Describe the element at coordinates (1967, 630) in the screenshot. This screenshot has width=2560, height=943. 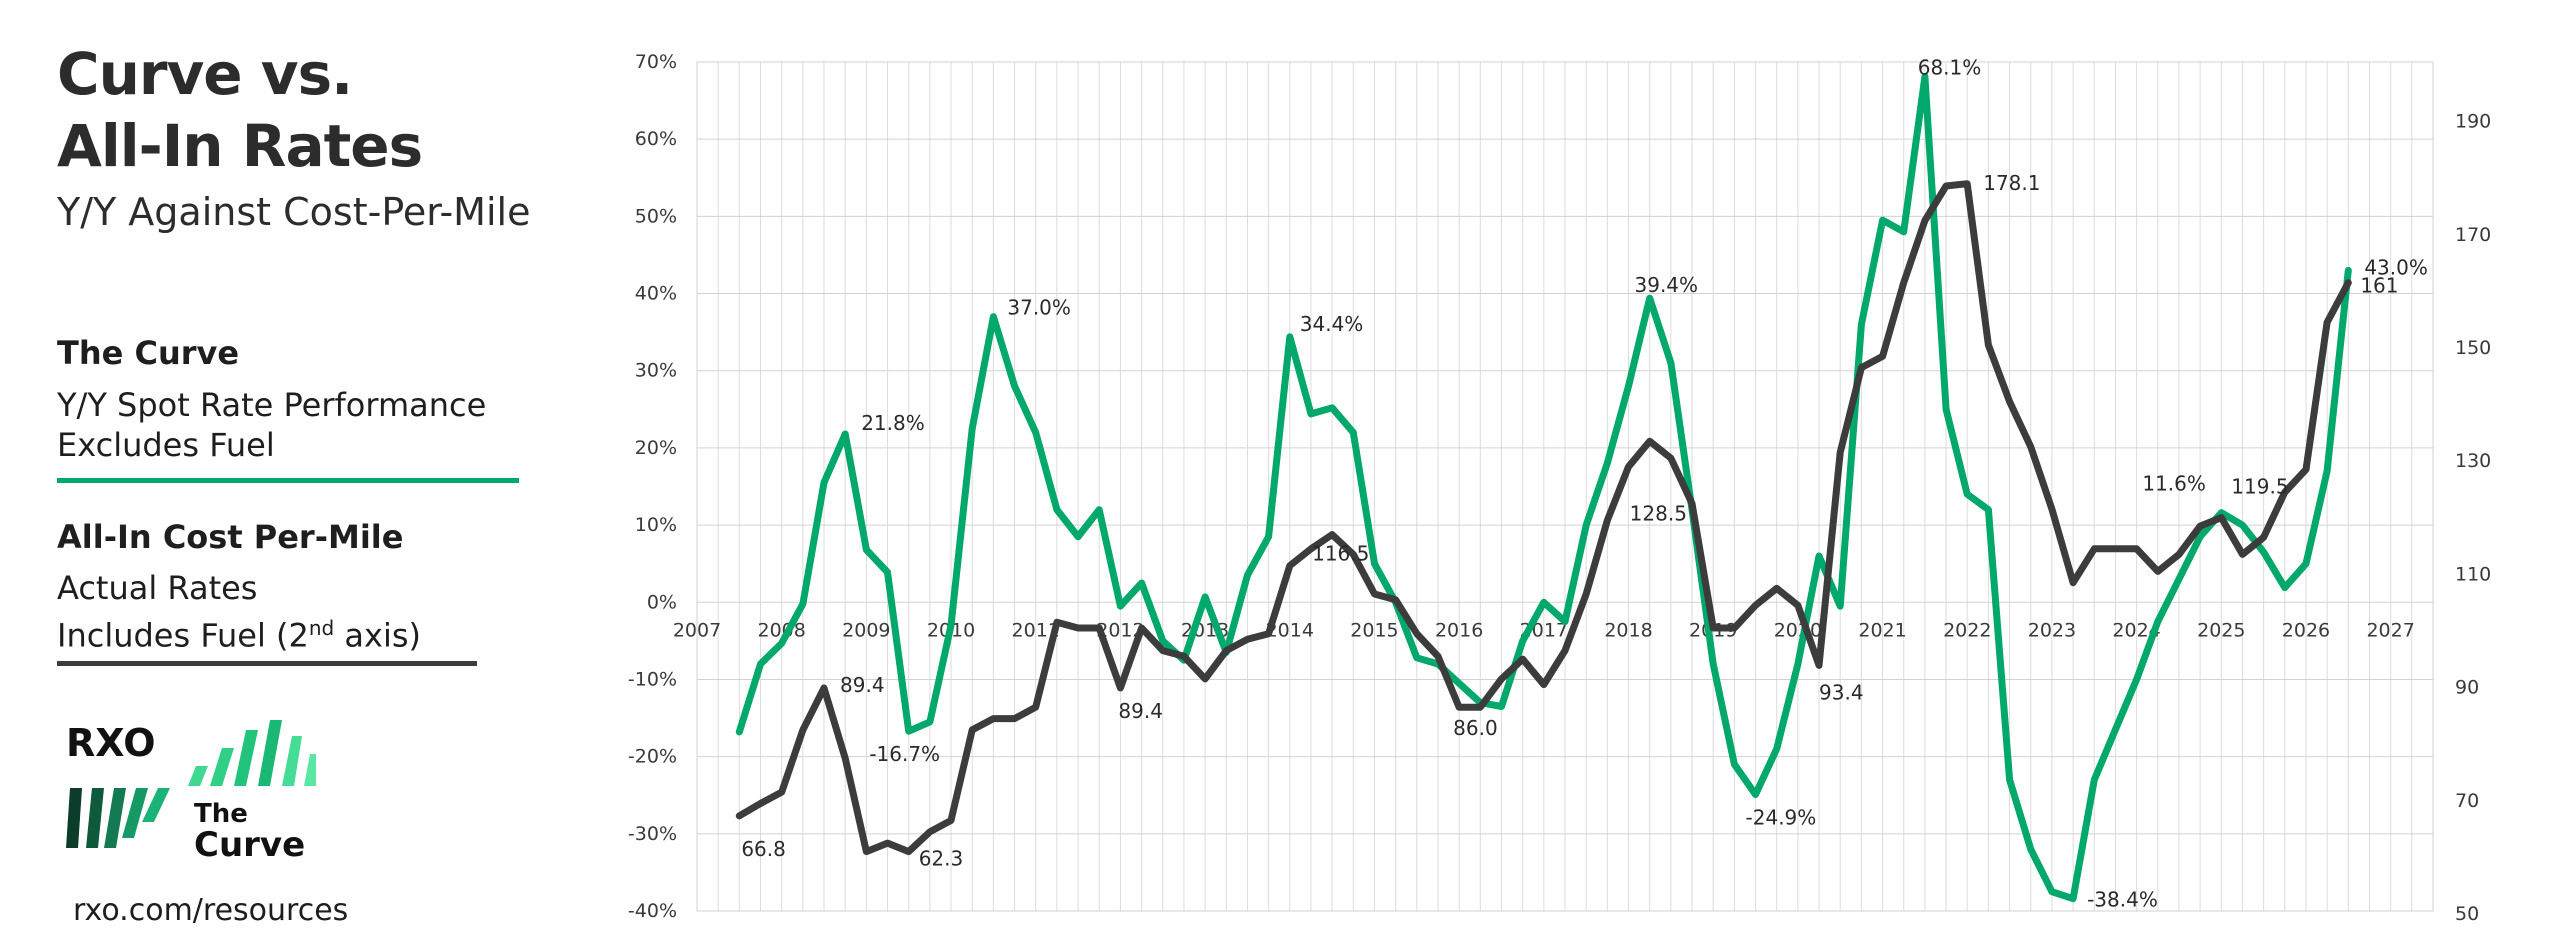
I see `x-tick-label: 2022` at that location.